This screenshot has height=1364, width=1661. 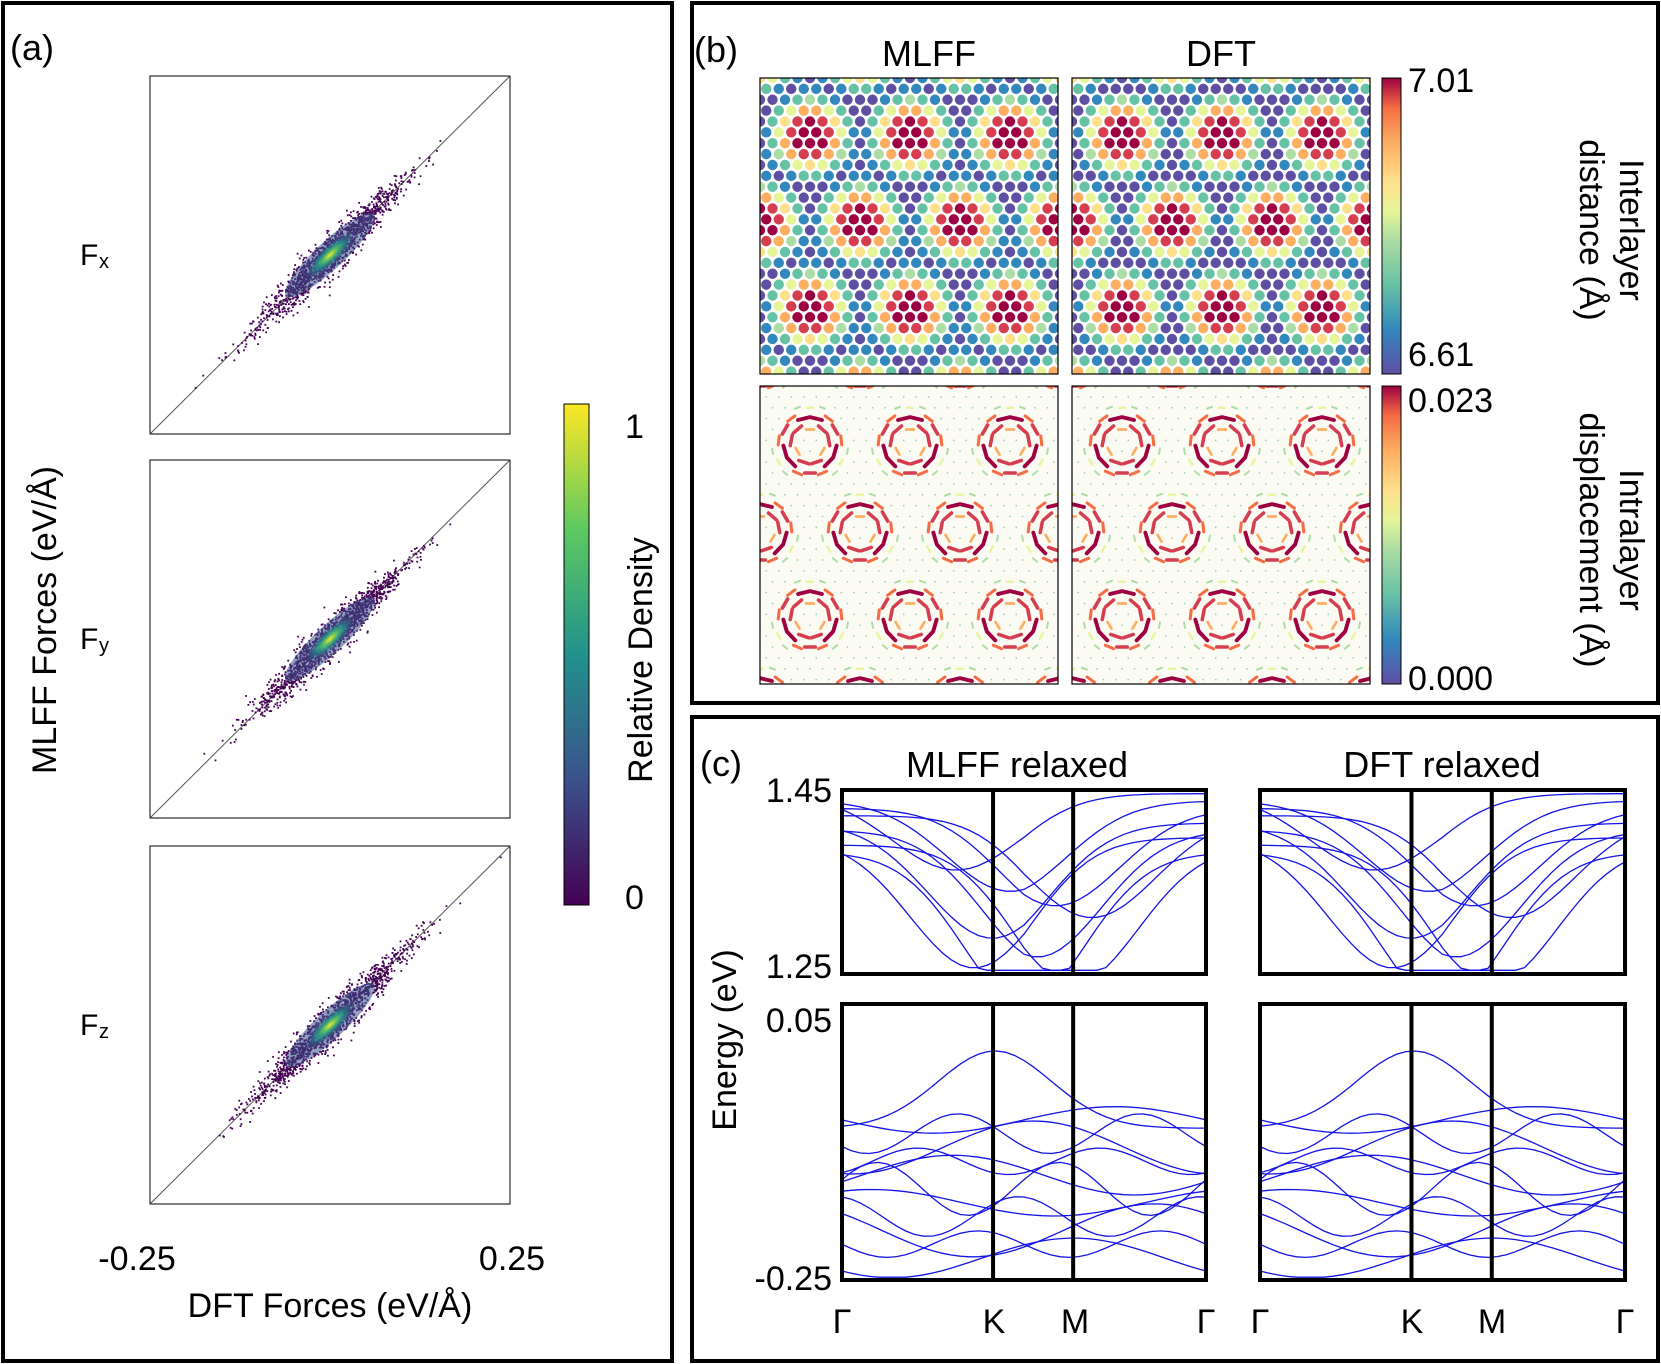 What do you see at coordinates (330, 255) in the screenshot?
I see `density-core` at bounding box center [330, 255].